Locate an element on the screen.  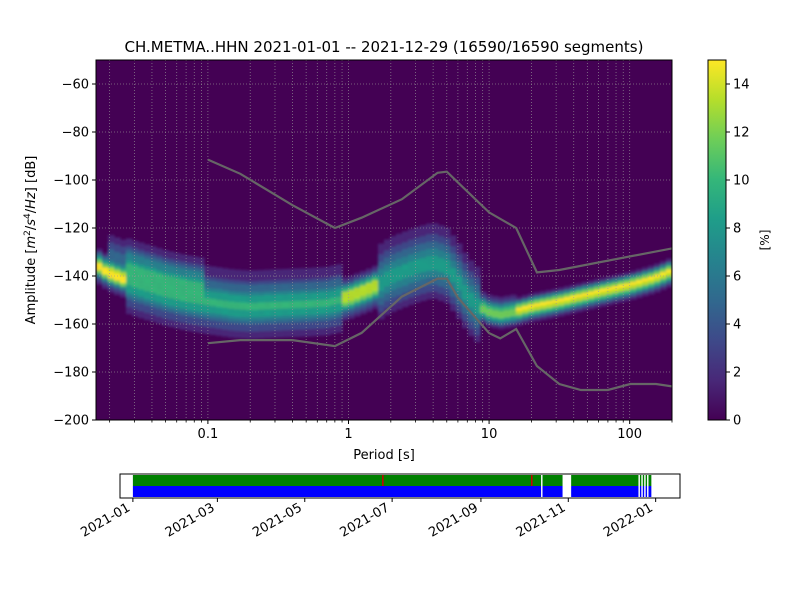
colorbar-tick-label: 14 is located at coordinates (741, 85).